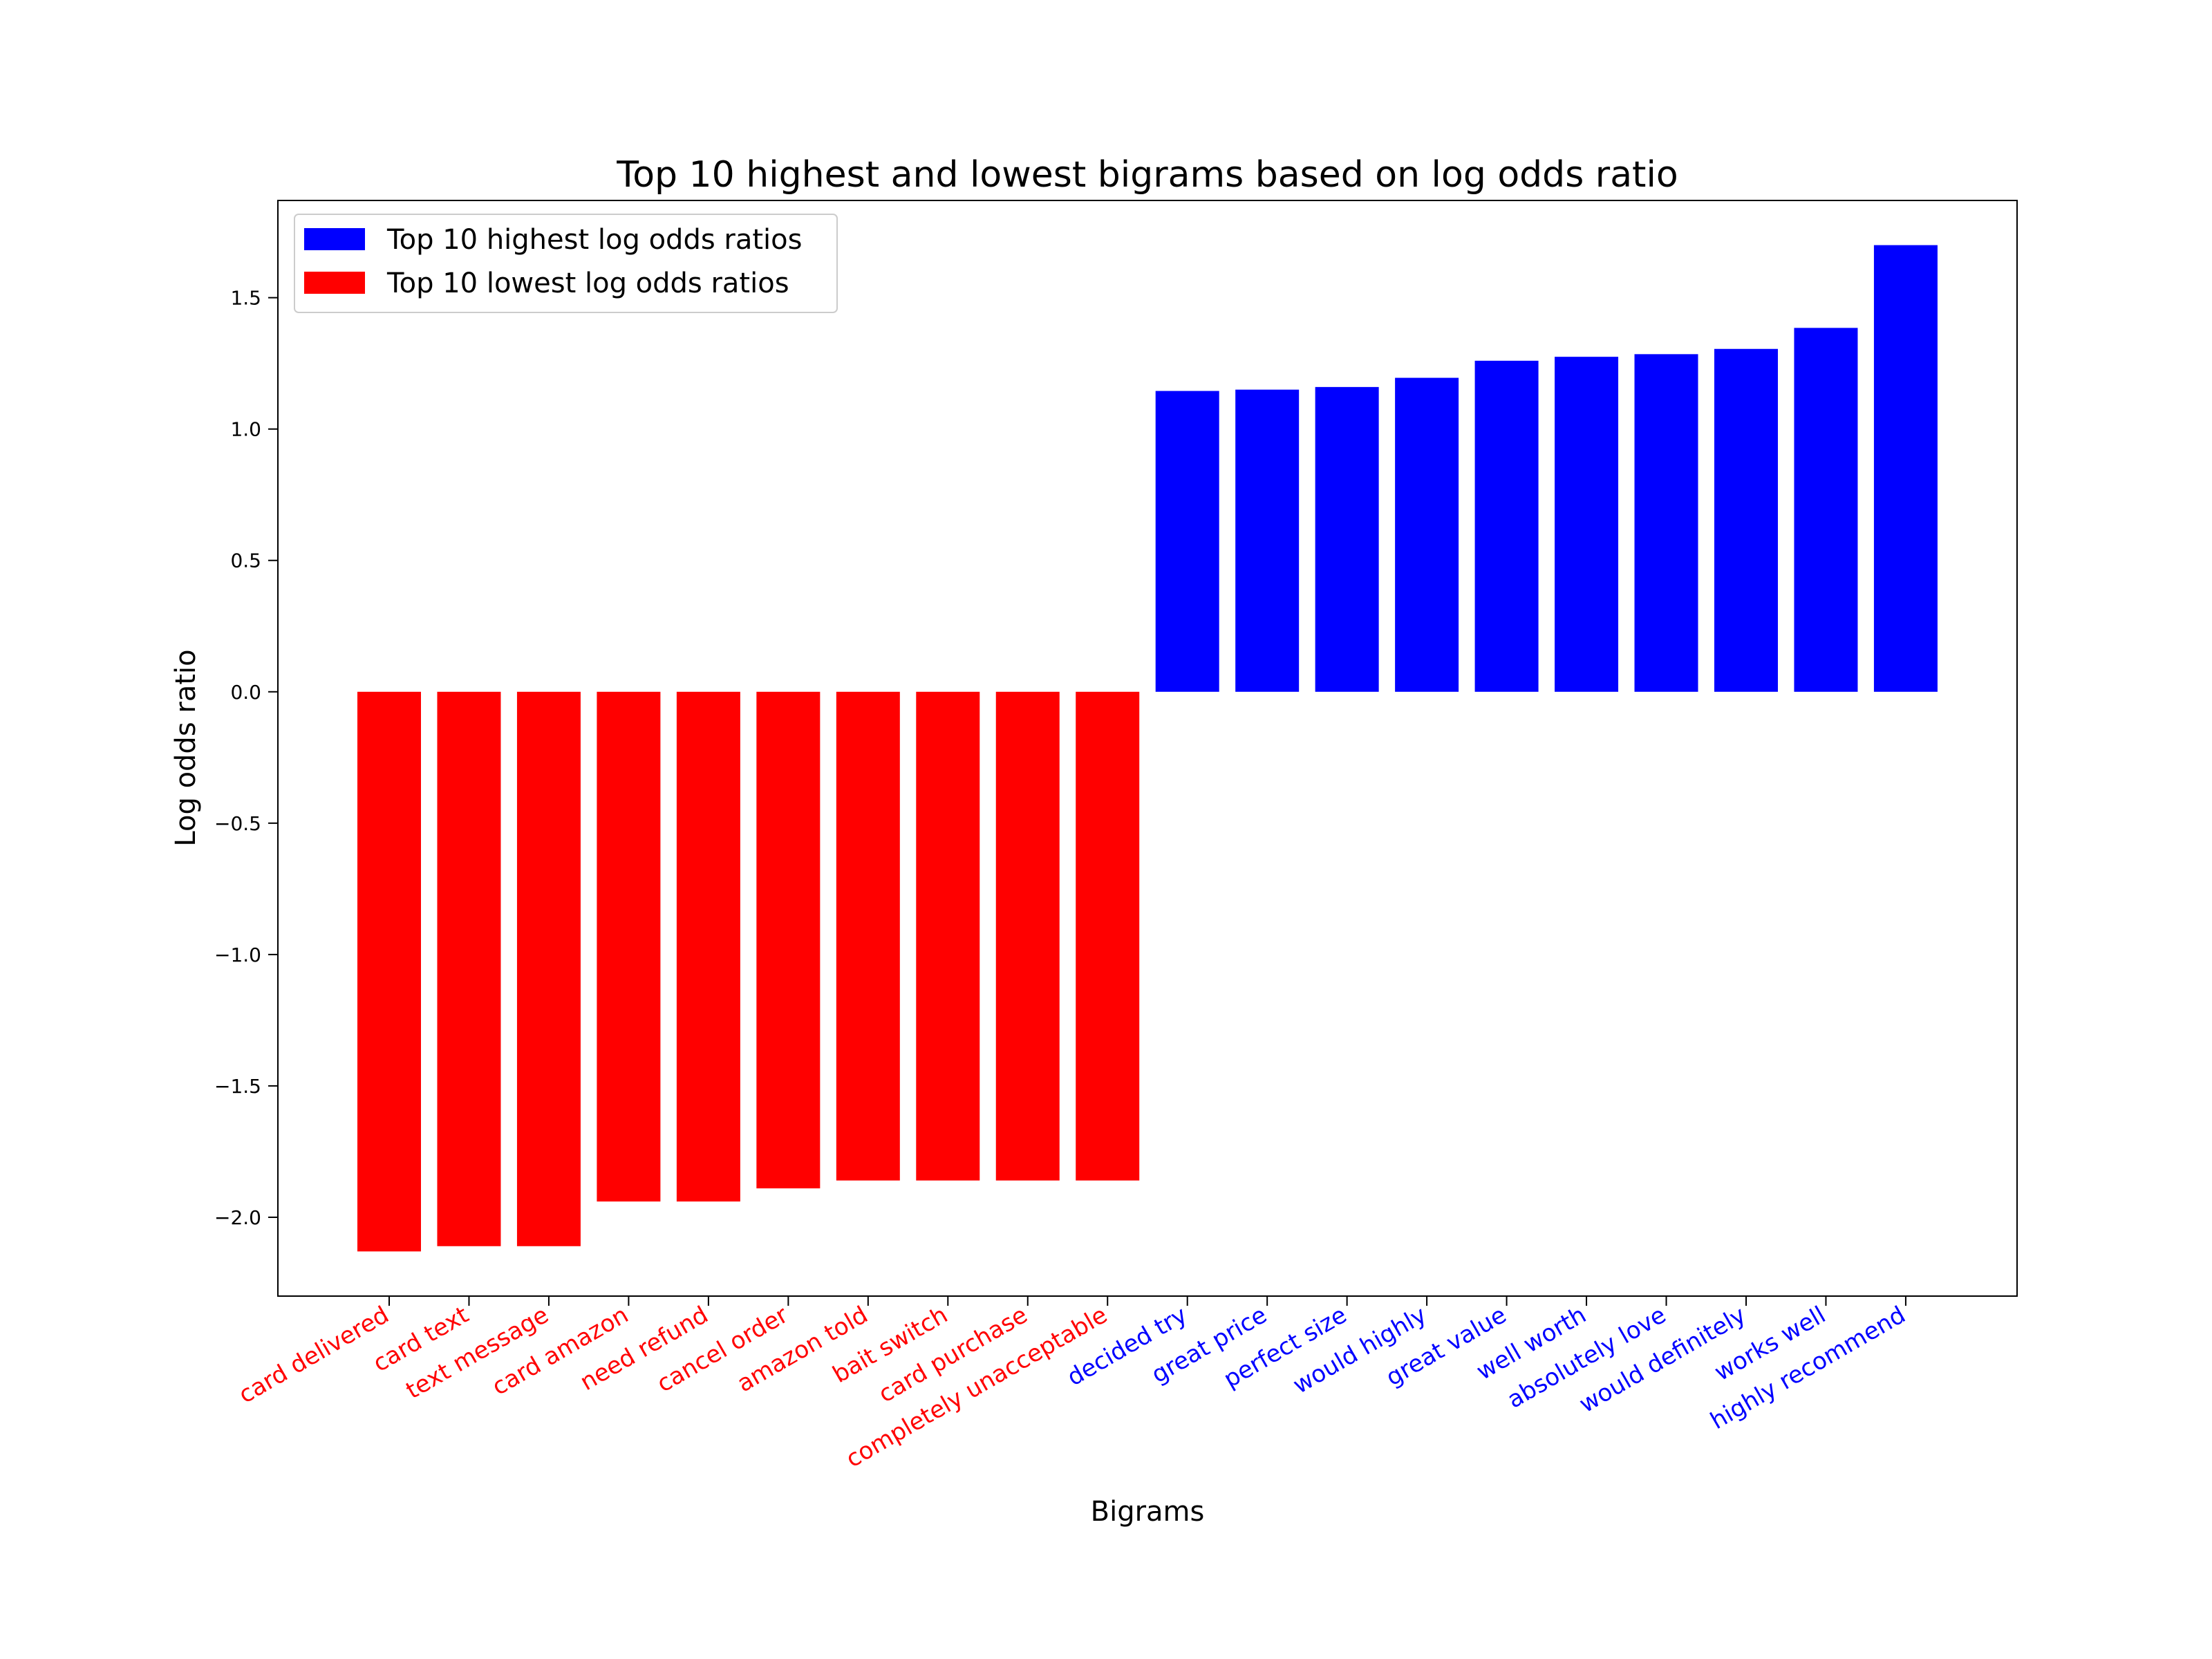 This screenshot has height=1659, width=2212. Describe the element at coordinates (594, 240) in the screenshot. I see `legend-label-highest: Top 10 highest log odds ratios` at that location.